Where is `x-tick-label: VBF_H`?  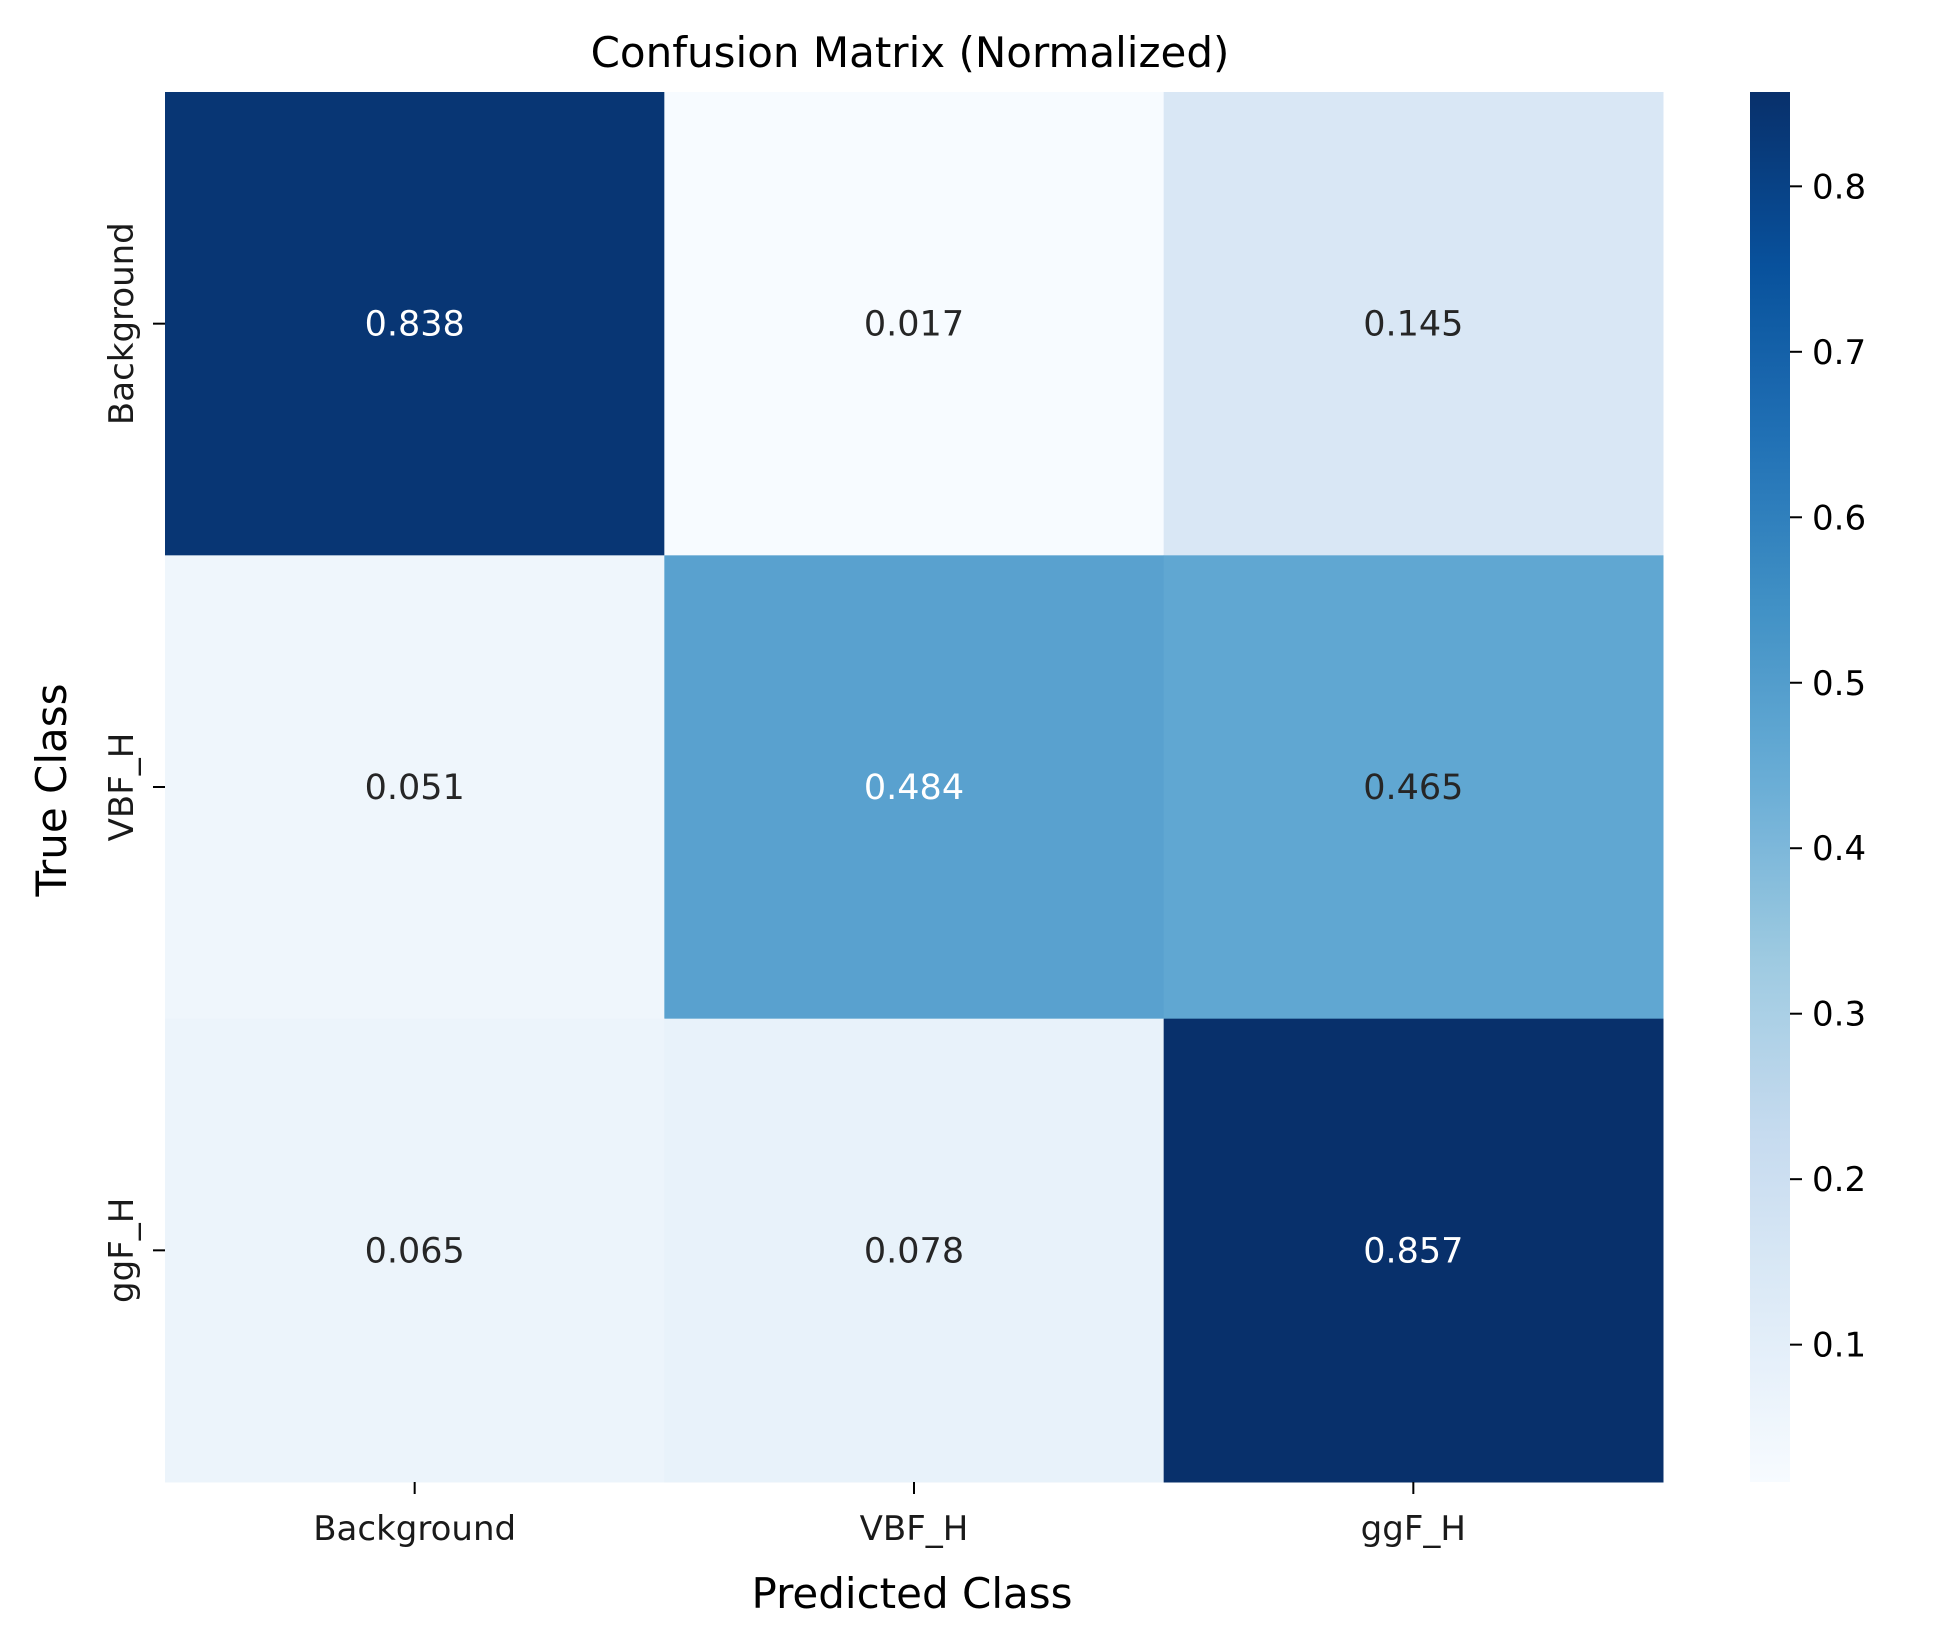 x-tick-label: VBF_H is located at coordinates (914, 1529).